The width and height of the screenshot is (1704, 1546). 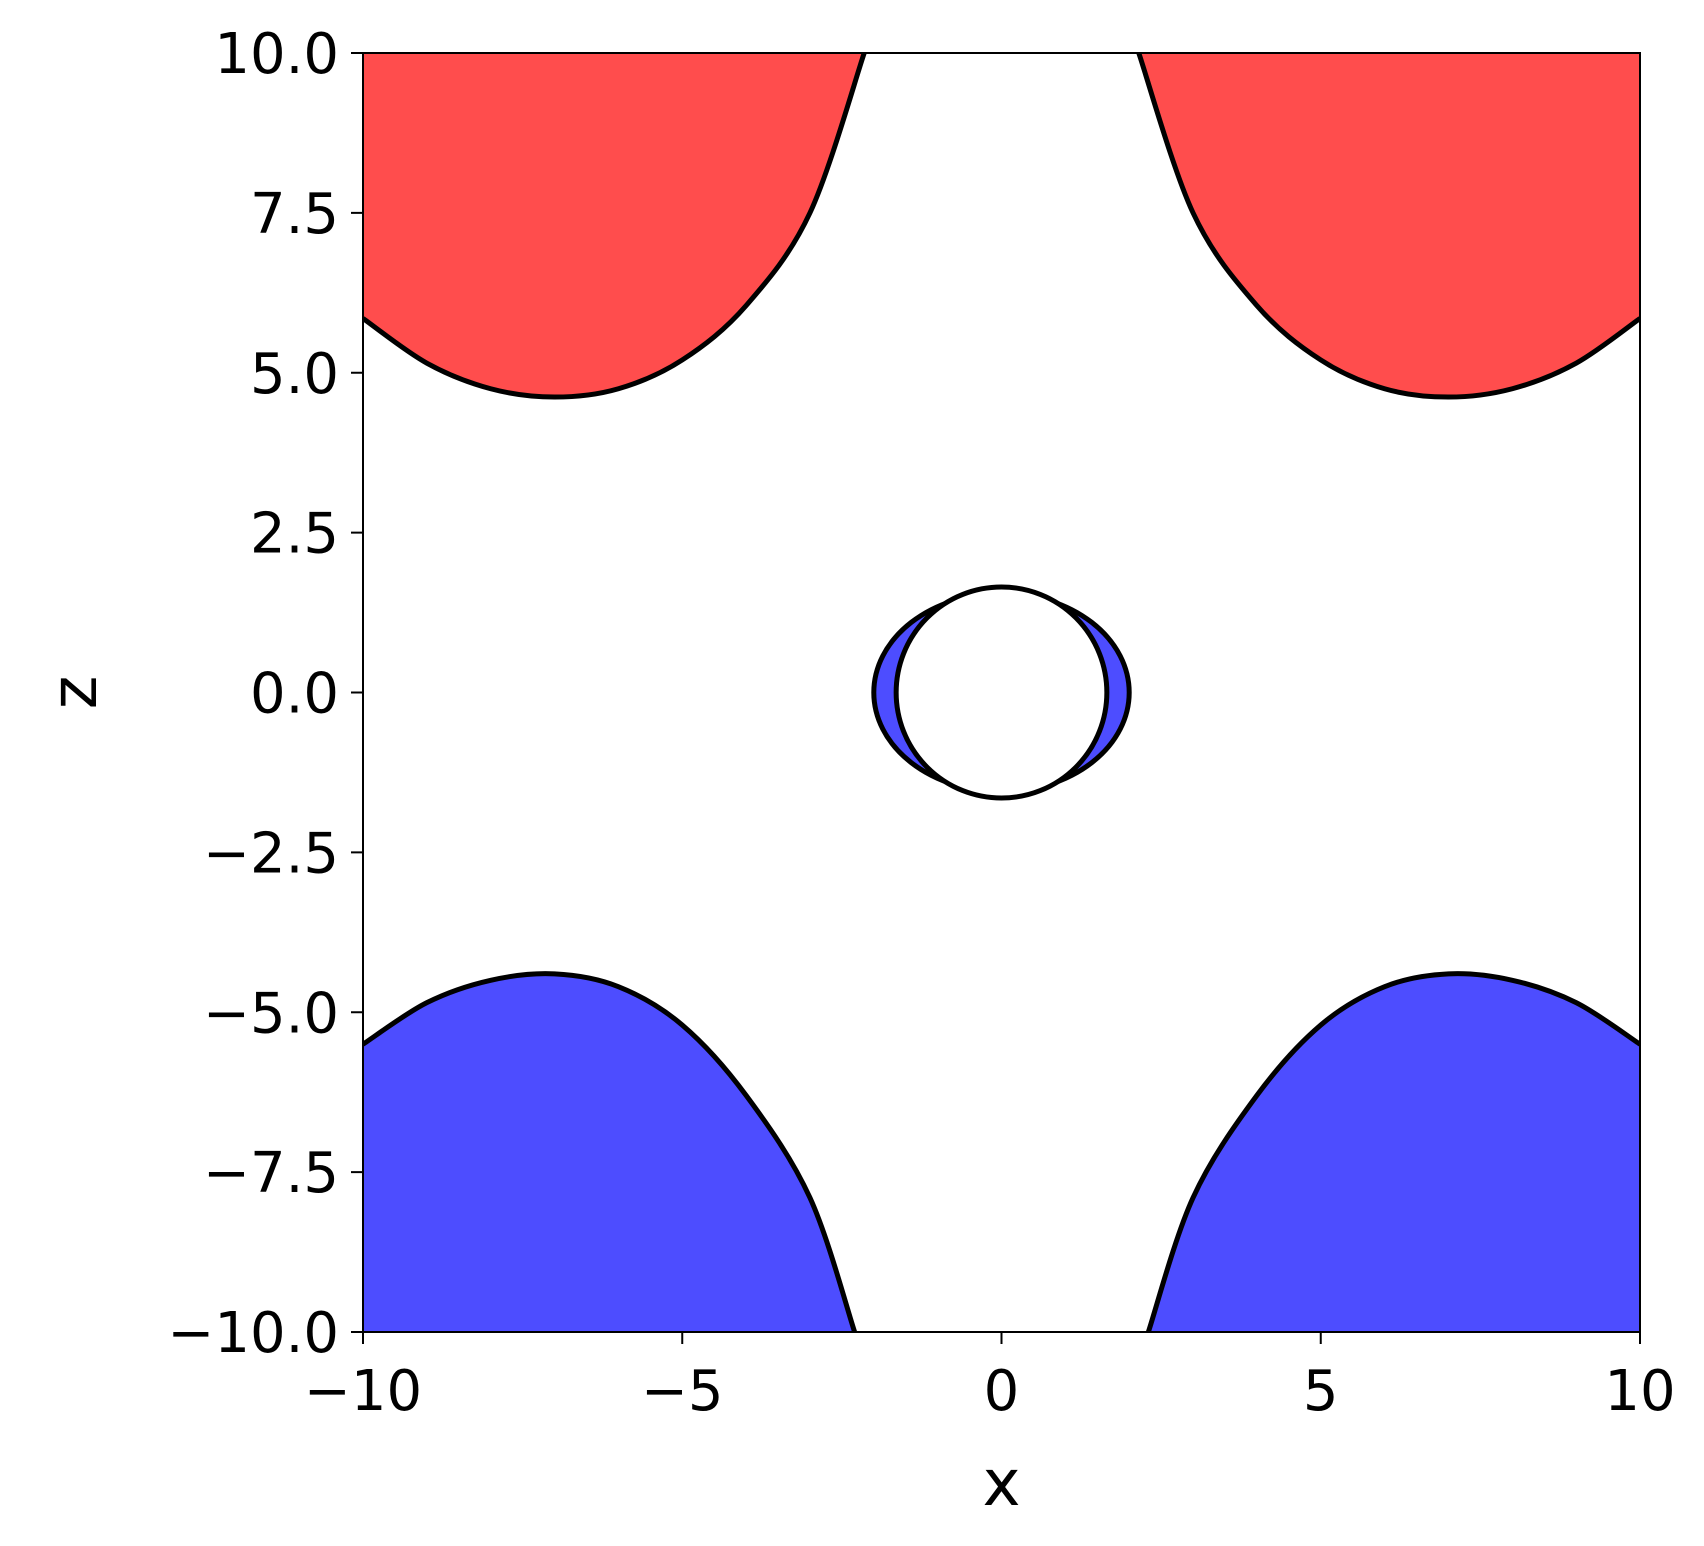 What do you see at coordinates (294, 694) in the screenshot?
I see `y-tick-label: 0.0` at bounding box center [294, 694].